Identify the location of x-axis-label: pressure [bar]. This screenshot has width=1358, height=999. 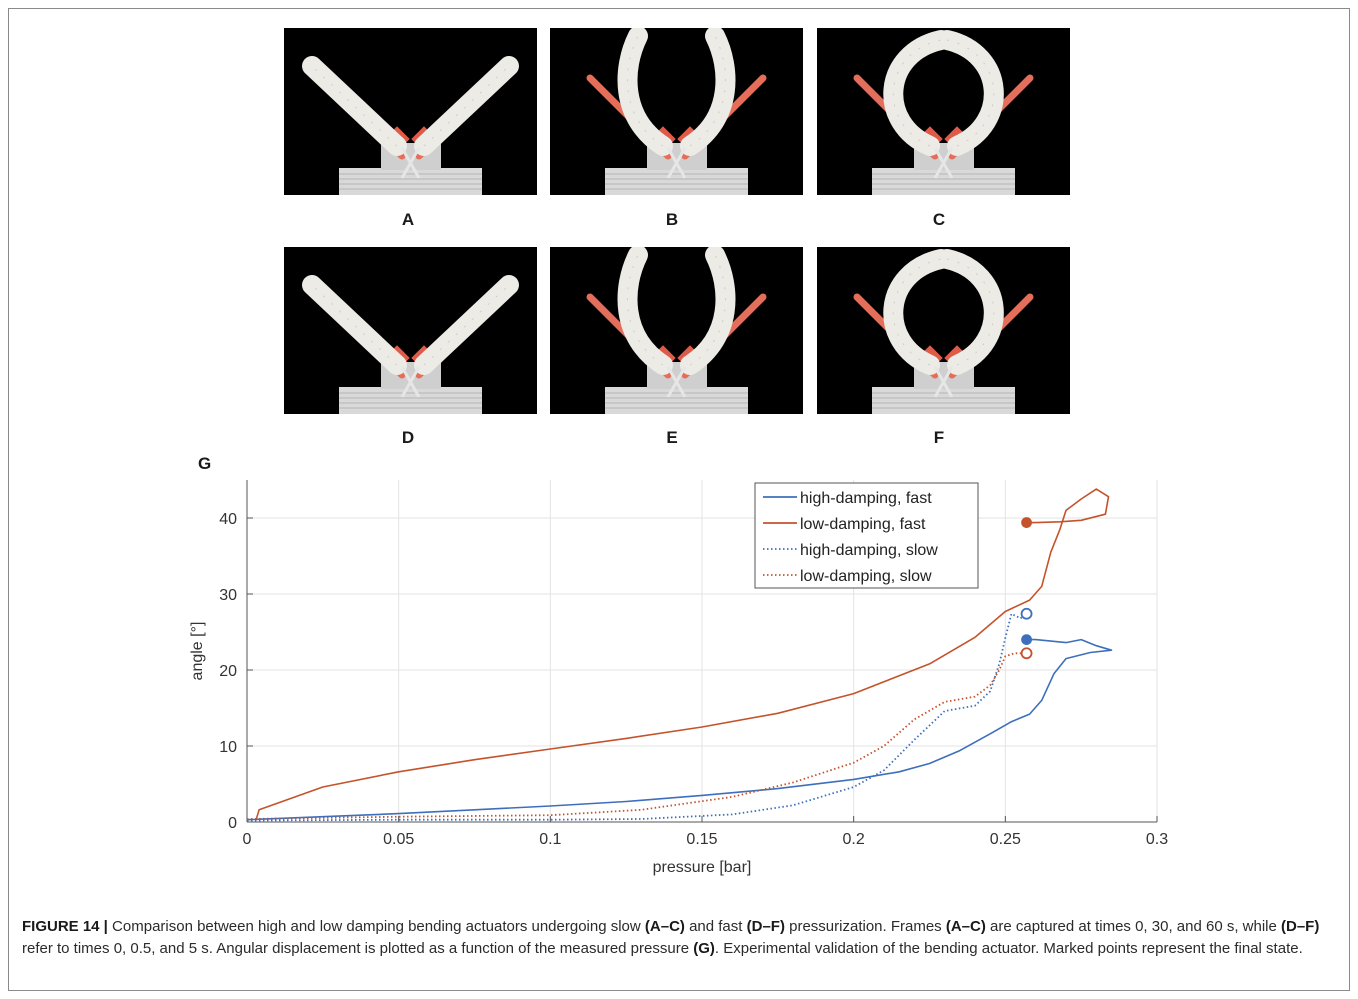
(702, 867).